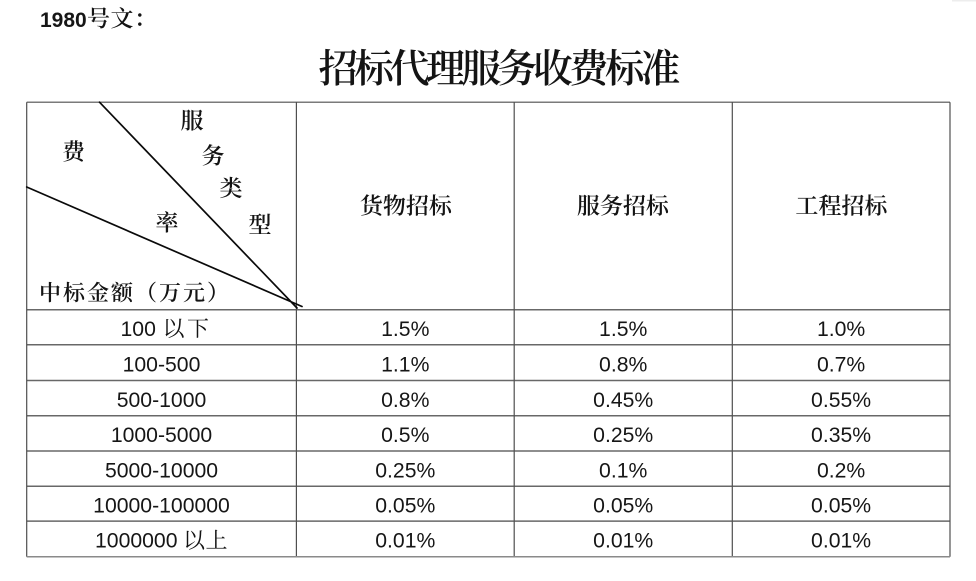 The image size is (976, 581). What do you see at coordinates (161, 505) in the screenshot?
I see `svg-text: 10000-100000` at bounding box center [161, 505].